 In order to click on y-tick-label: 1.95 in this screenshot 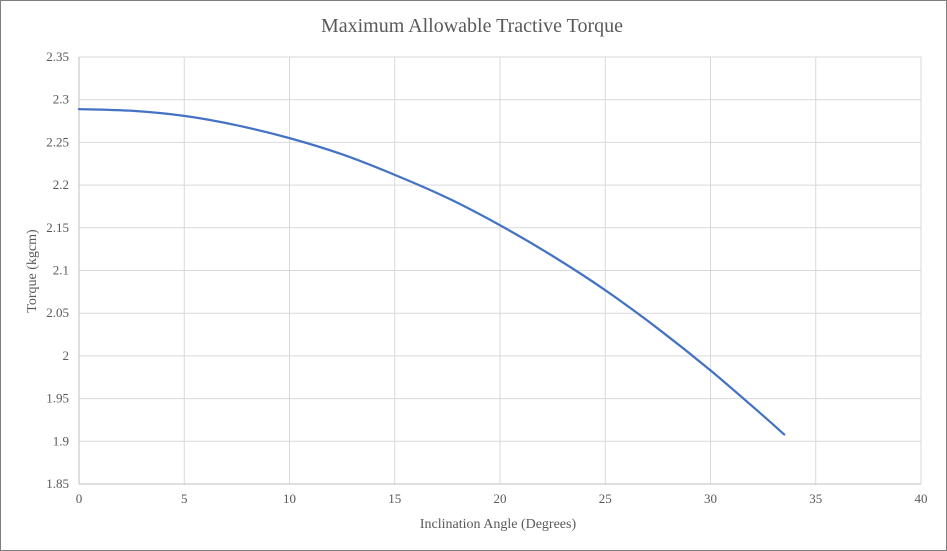, I will do `click(57, 398)`.